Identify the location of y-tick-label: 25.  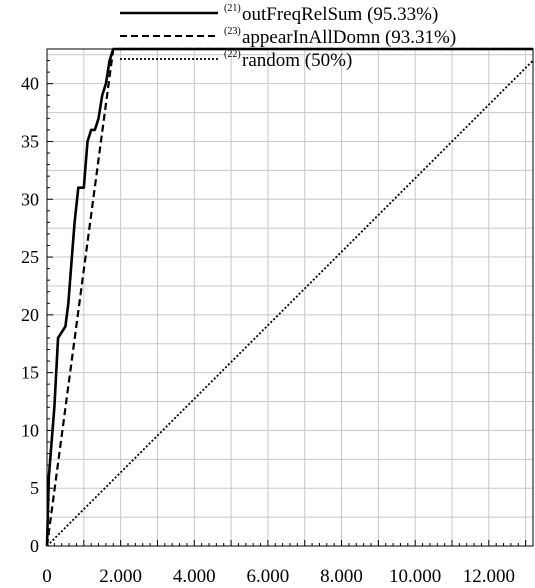
(30, 257).